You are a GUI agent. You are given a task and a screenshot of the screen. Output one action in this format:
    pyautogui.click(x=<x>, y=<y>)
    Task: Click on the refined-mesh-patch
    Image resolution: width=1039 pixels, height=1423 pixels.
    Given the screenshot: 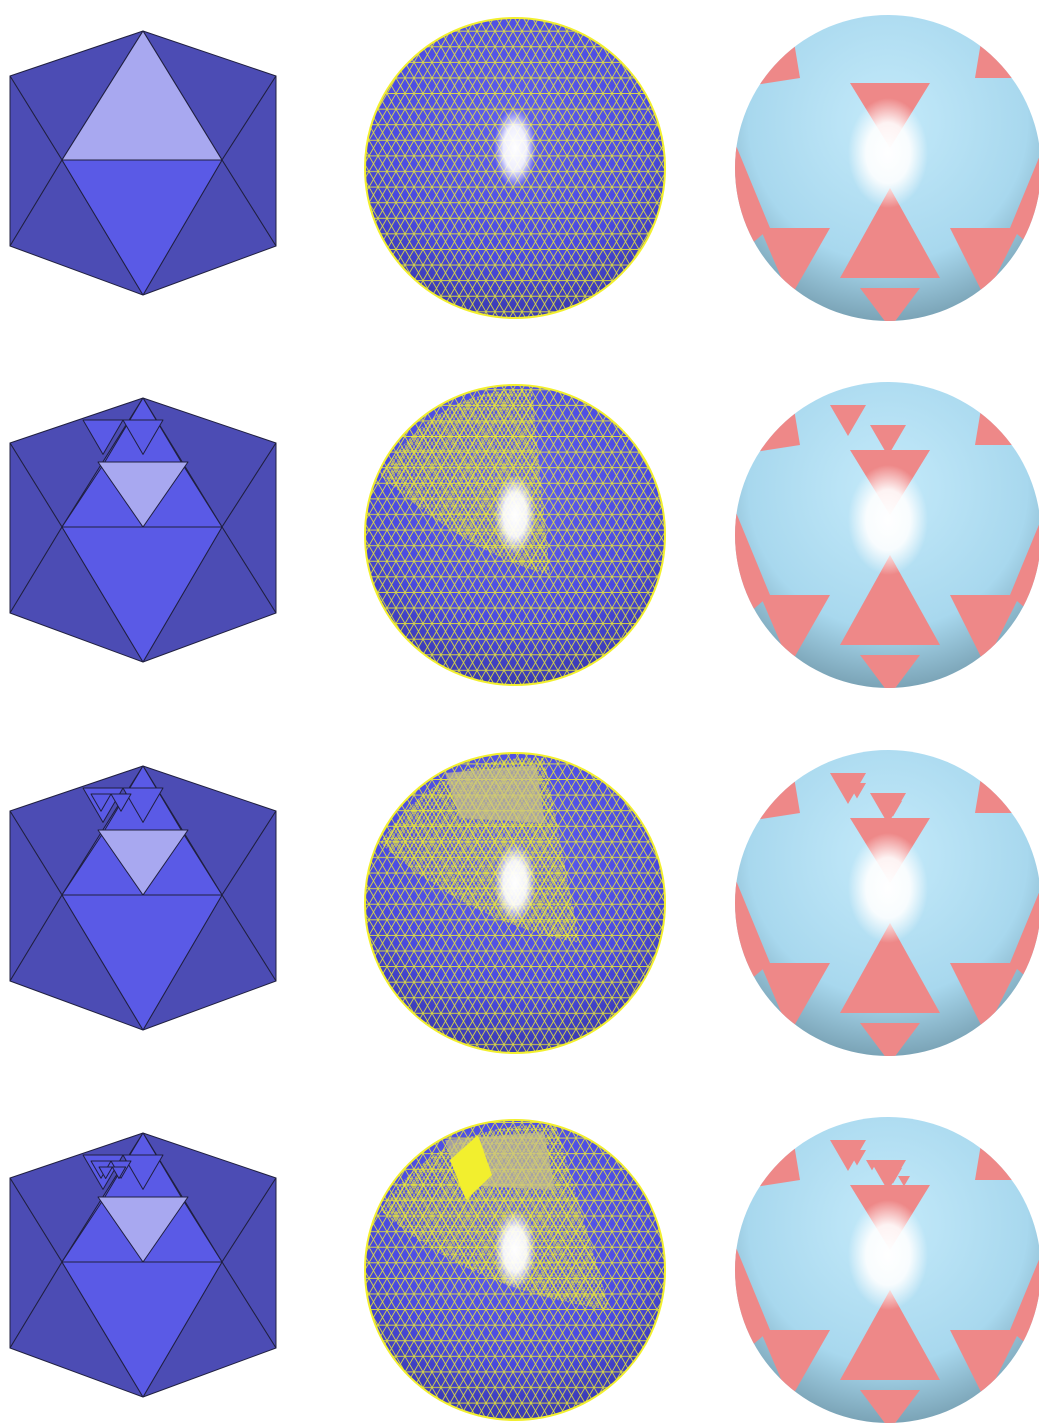 What is the action you would take?
    pyautogui.click(x=495, y=1217)
    